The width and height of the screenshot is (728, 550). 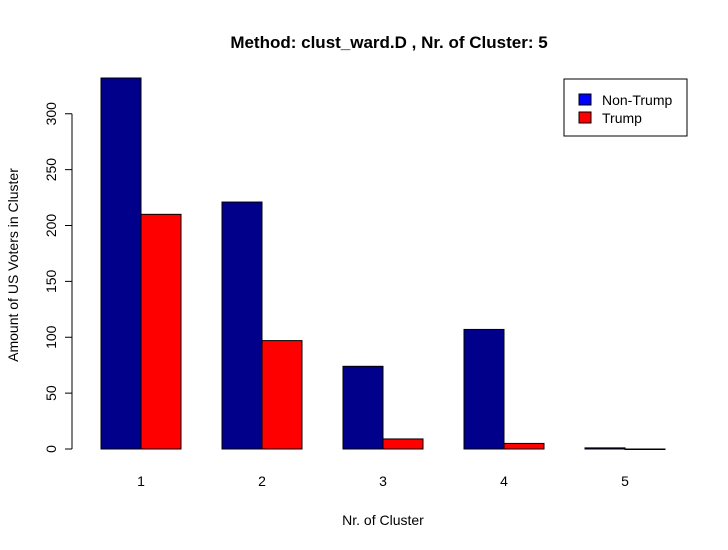 I want to click on x-tick-label: 3, so click(x=383, y=481).